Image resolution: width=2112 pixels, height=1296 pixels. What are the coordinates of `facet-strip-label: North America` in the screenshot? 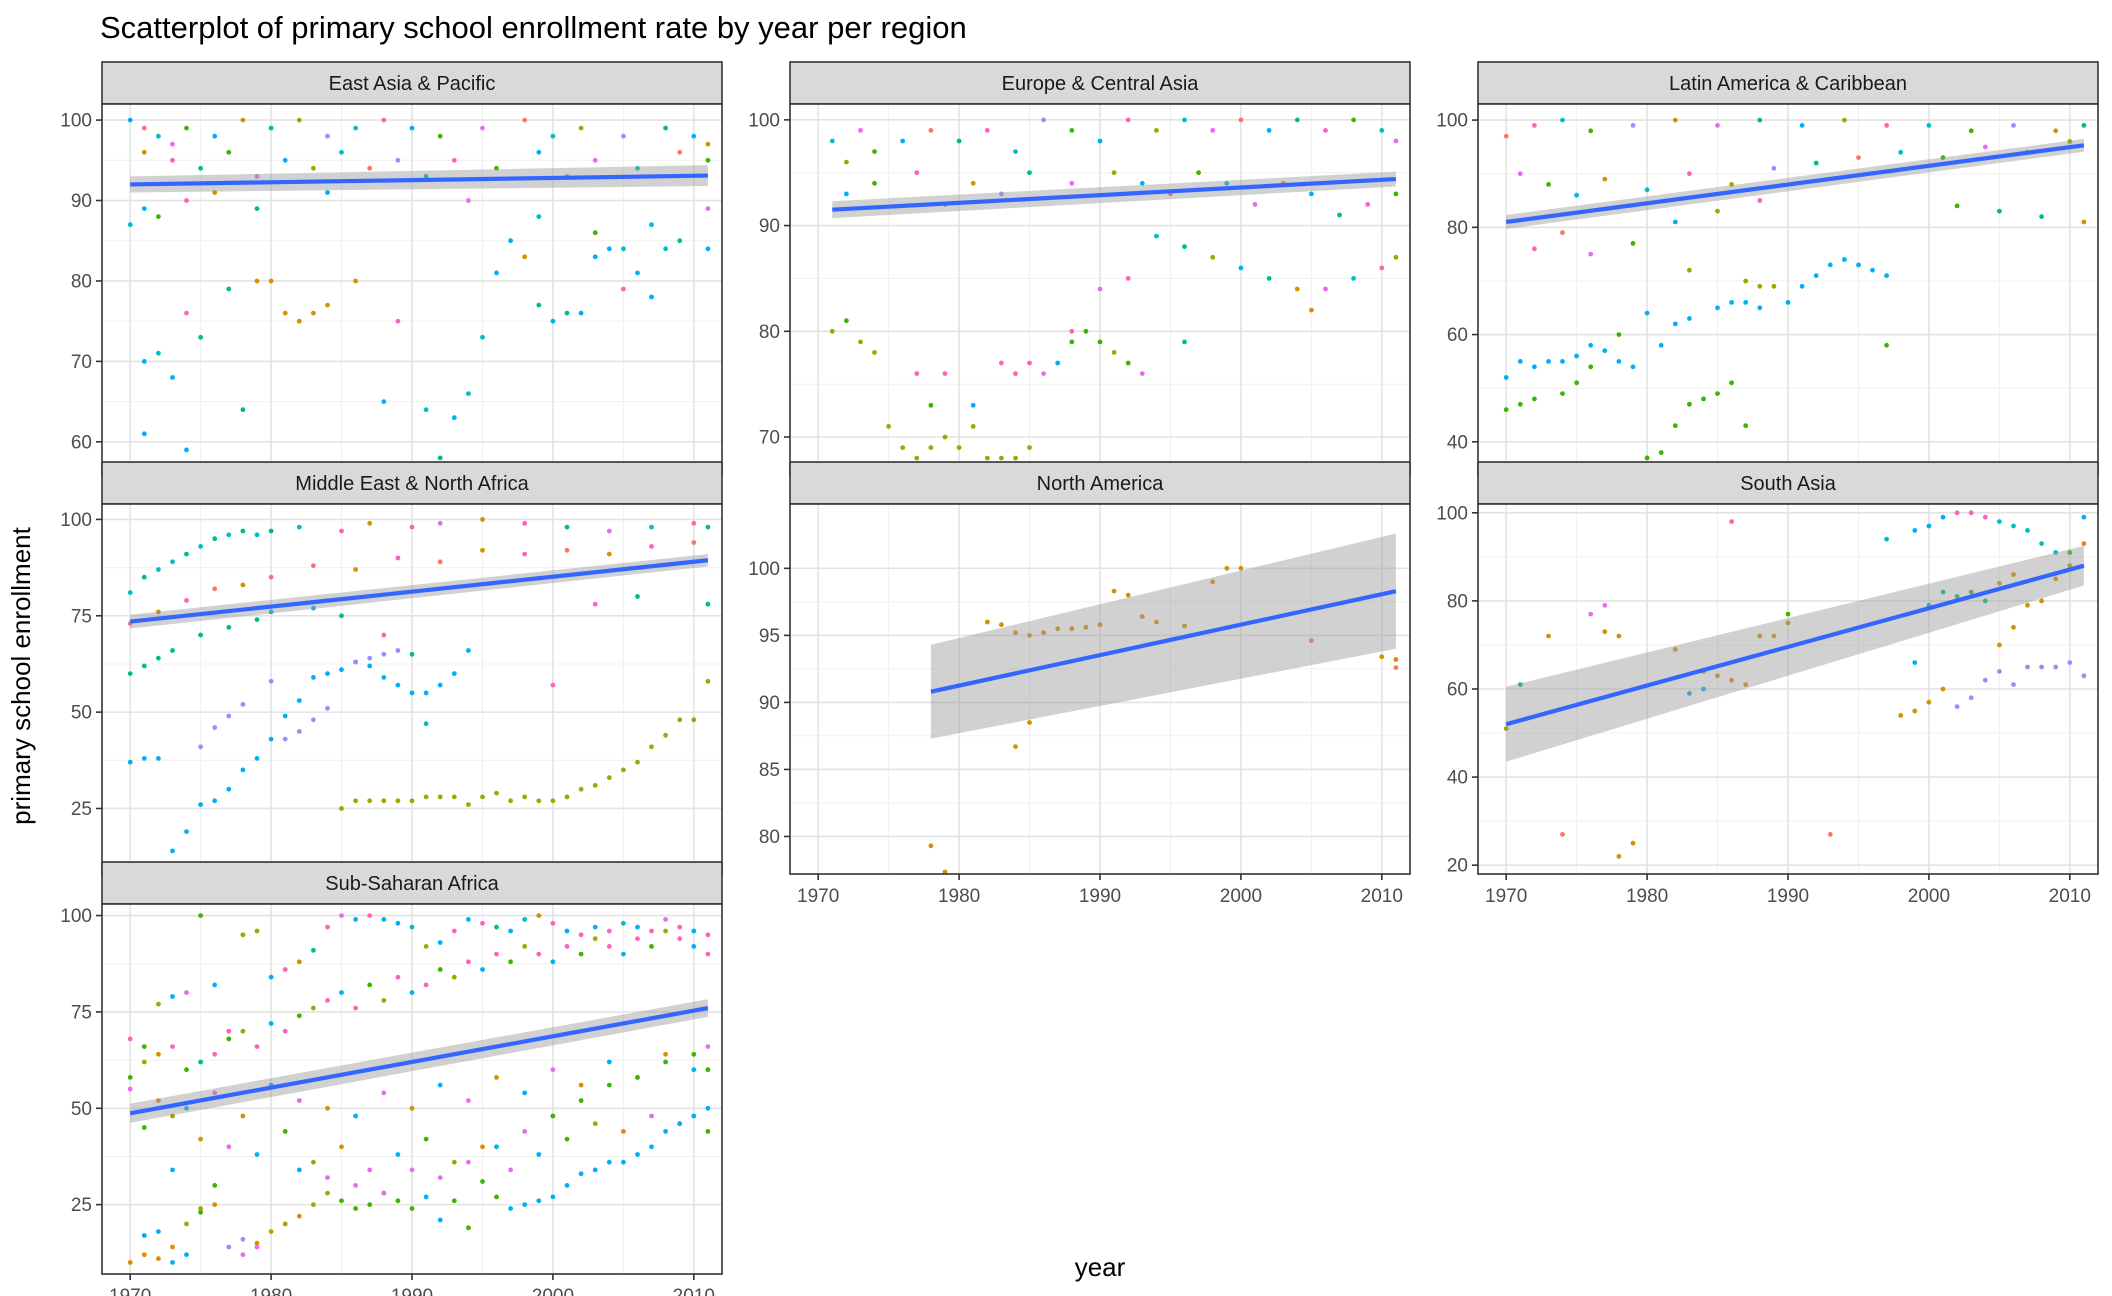 It's located at (1101, 484).